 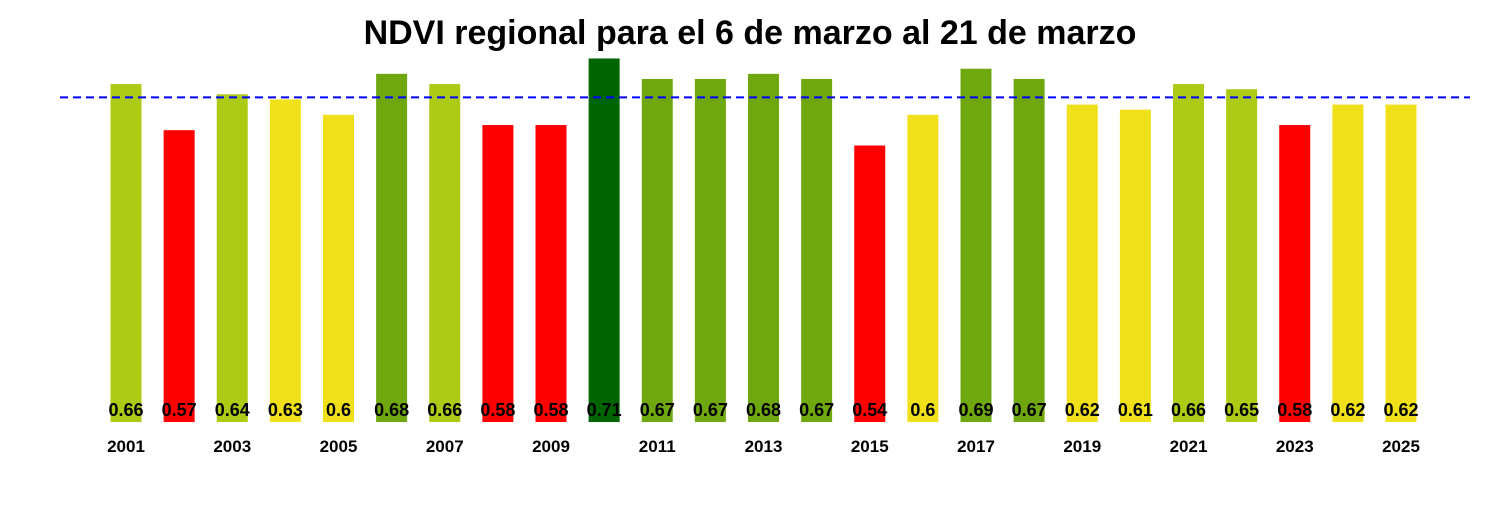 What do you see at coordinates (285, 410) in the screenshot?
I see `data-label-2004: 0.63` at bounding box center [285, 410].